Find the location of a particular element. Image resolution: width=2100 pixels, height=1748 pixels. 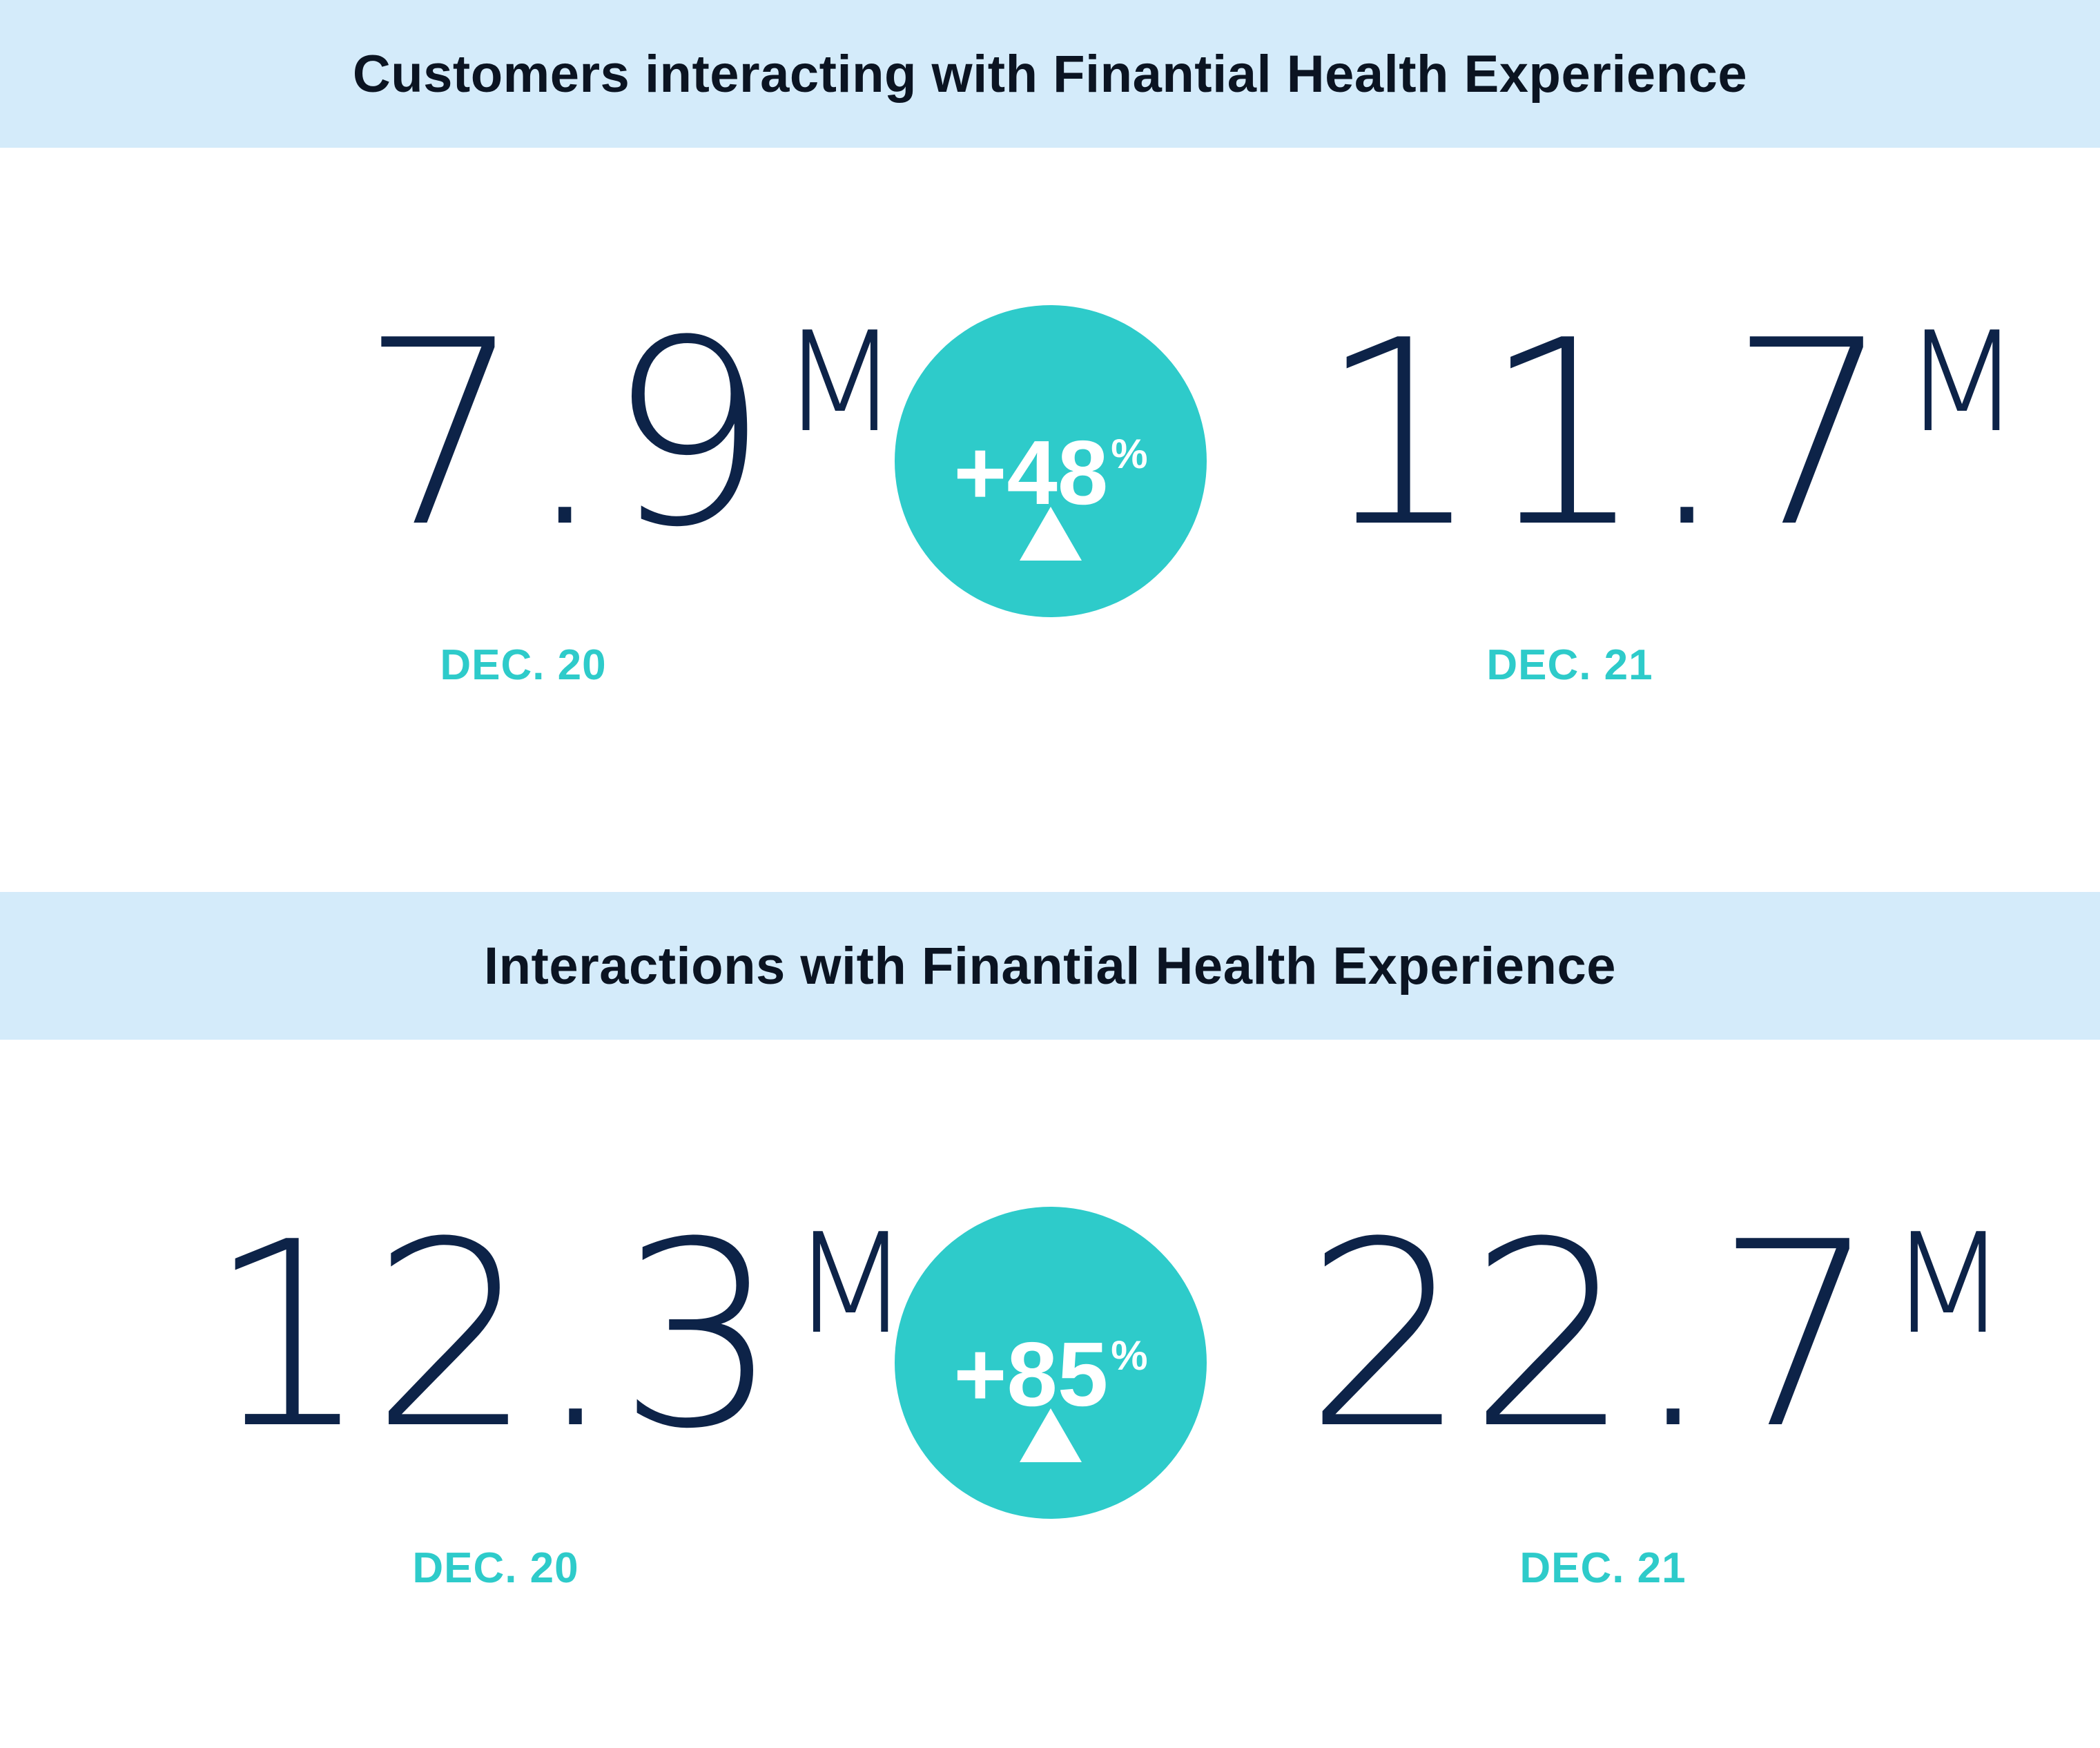

section-1-before-metric: 7.9 M is located at coordinates (630, 435).